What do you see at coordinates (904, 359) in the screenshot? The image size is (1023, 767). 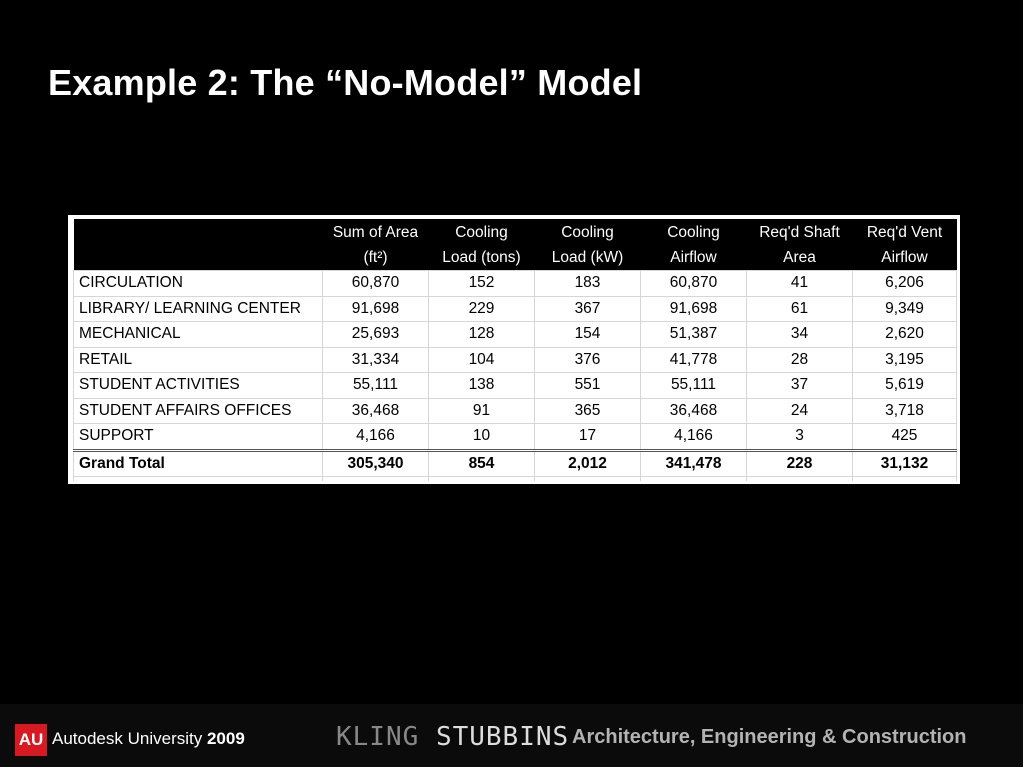 I see `value-cell: 3,195` at bounding box center [904, 359].